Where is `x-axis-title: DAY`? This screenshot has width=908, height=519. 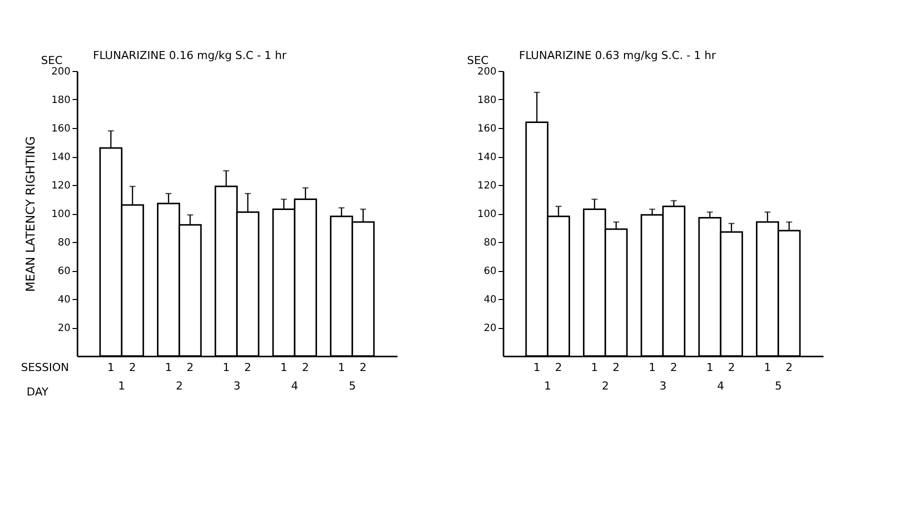
x-axis-title: DAY is located at coordinates (37, 392).